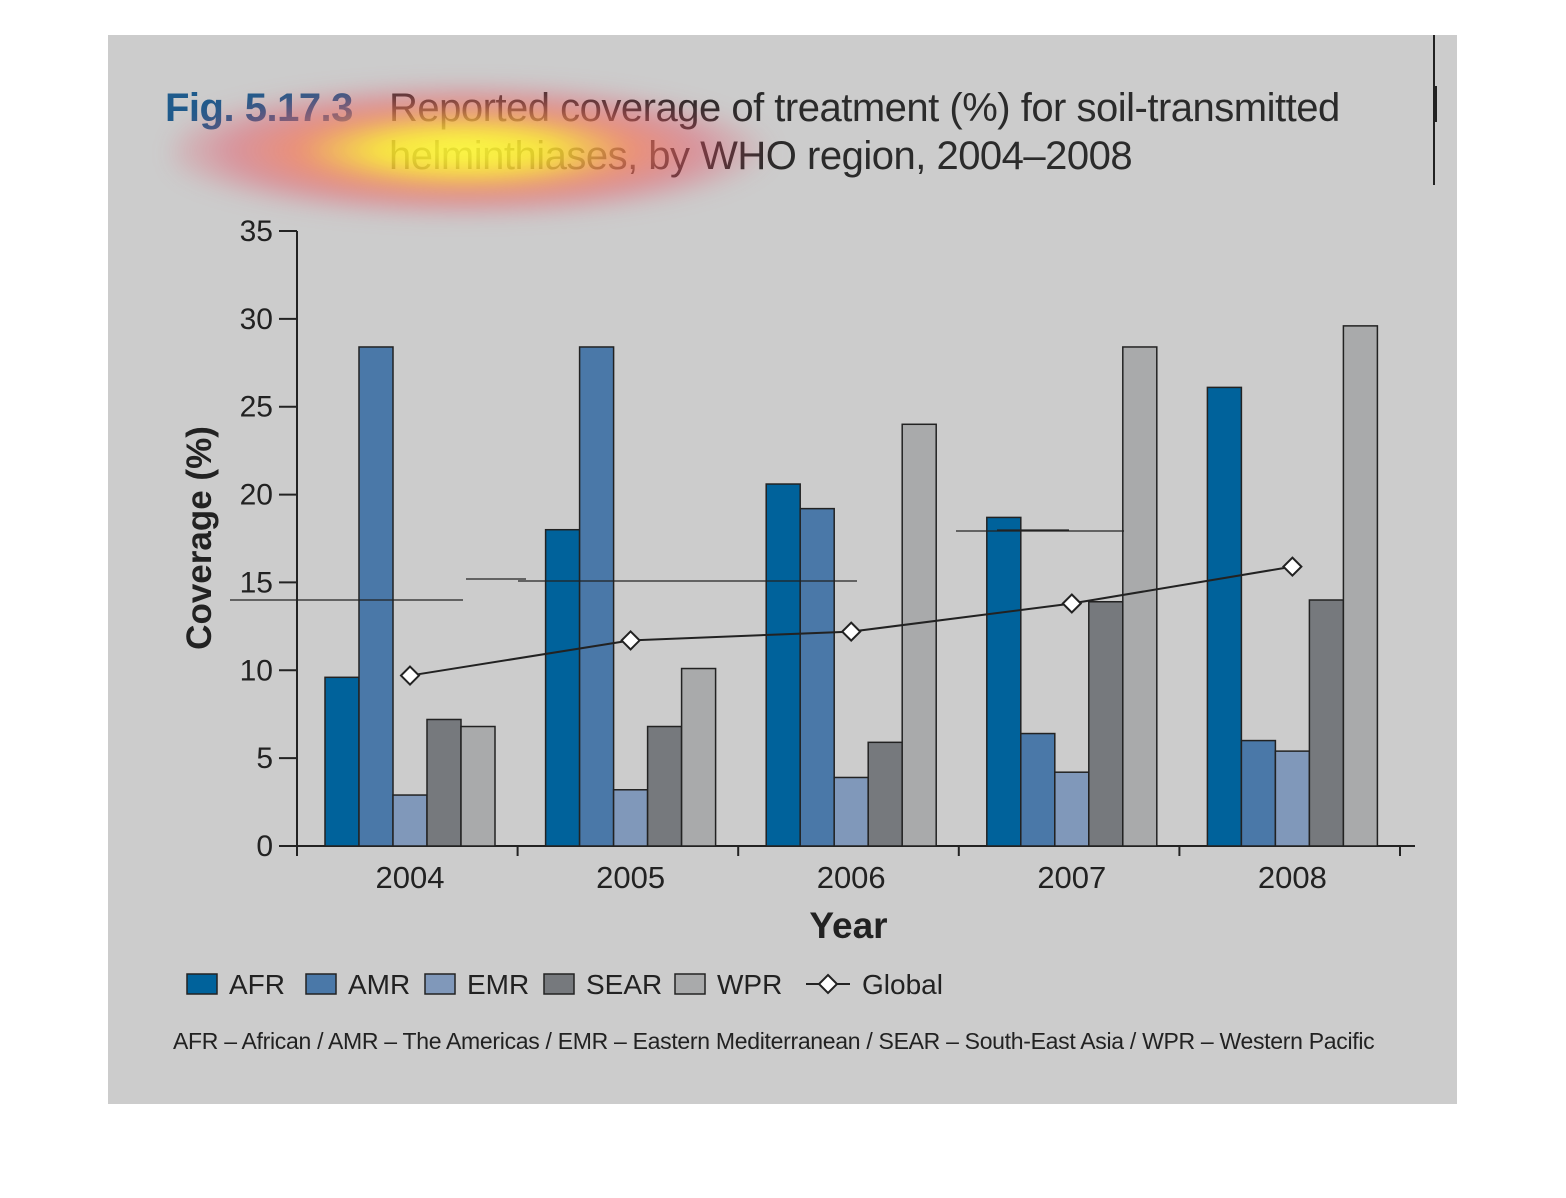 This screenshot has width=1566, height=1198. I want to click on y-tick-label: 5, so click(264, 758).